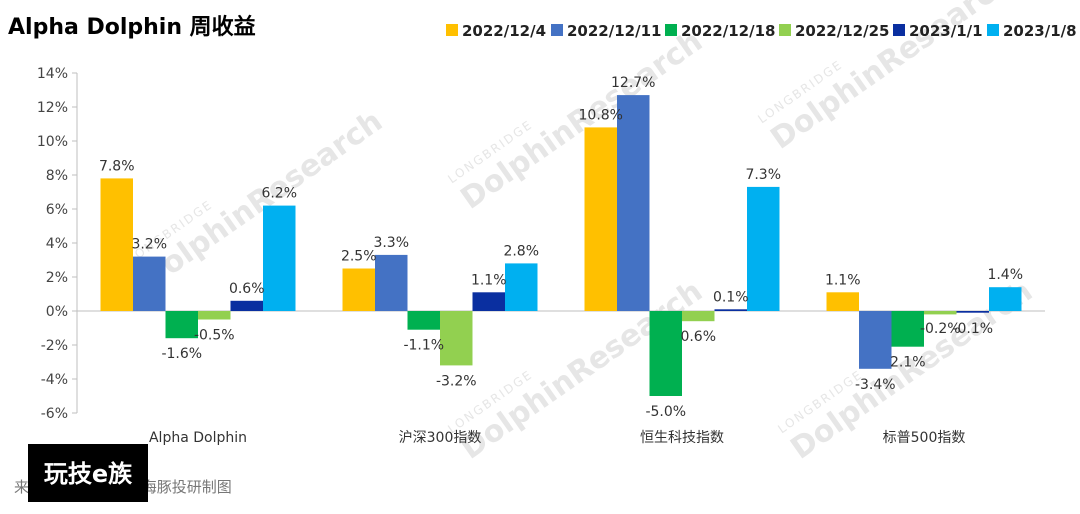 This screenshot has height=514, width=1080. I want to click on y-tick-label: 6%, so click(57, 210).